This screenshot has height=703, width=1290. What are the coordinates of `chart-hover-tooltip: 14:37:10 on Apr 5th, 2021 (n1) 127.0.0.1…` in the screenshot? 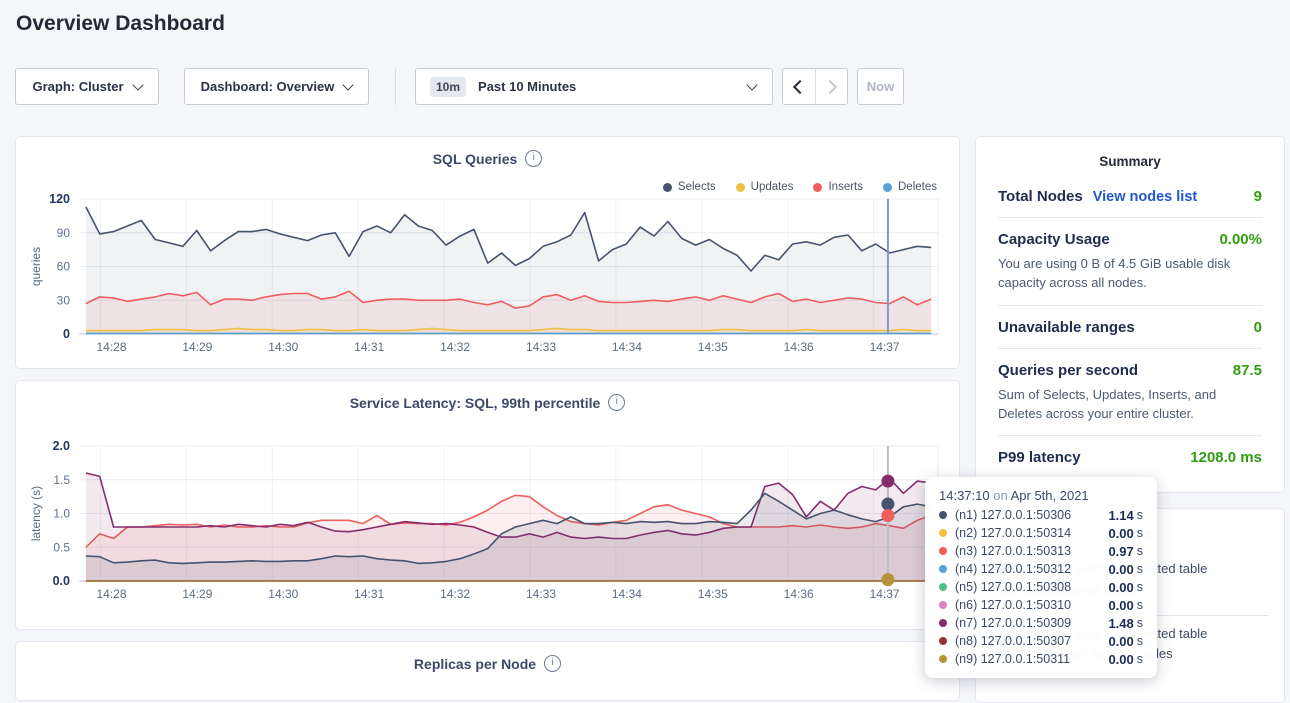 It's located at (1041, 577).